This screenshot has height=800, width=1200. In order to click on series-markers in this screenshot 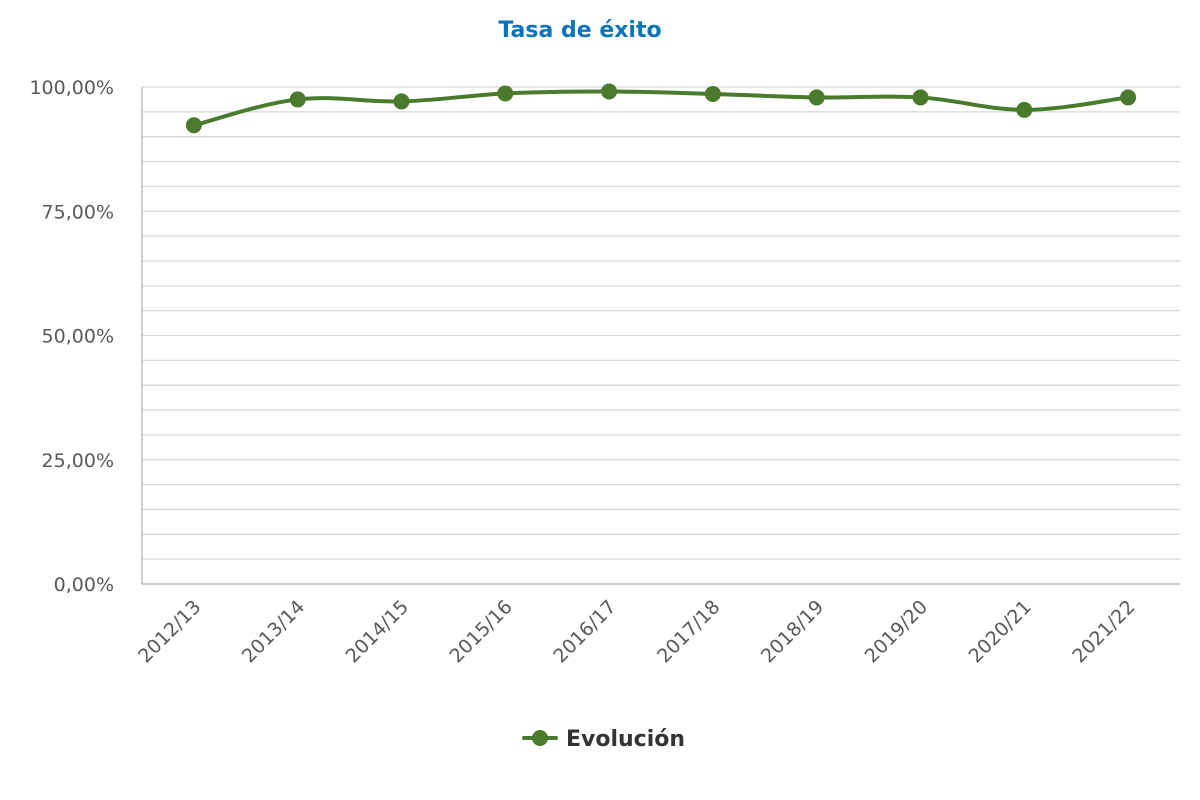, I will do `click(661, 108)`.